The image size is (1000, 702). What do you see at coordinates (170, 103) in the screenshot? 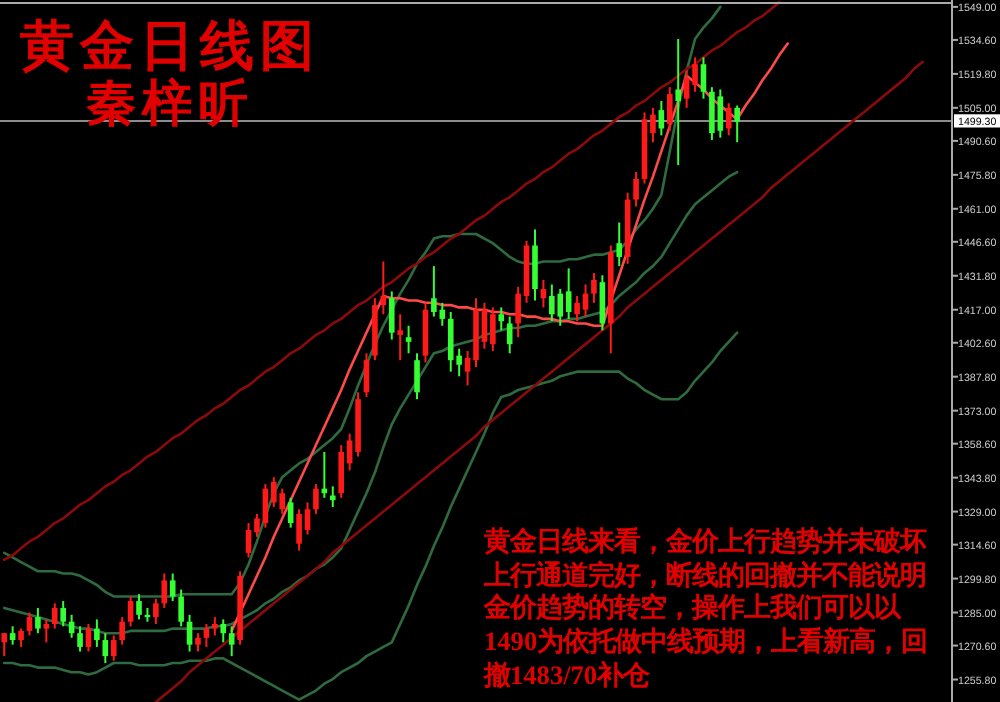
I see `text: 秦梓昕` at bounding box center [170, 103].